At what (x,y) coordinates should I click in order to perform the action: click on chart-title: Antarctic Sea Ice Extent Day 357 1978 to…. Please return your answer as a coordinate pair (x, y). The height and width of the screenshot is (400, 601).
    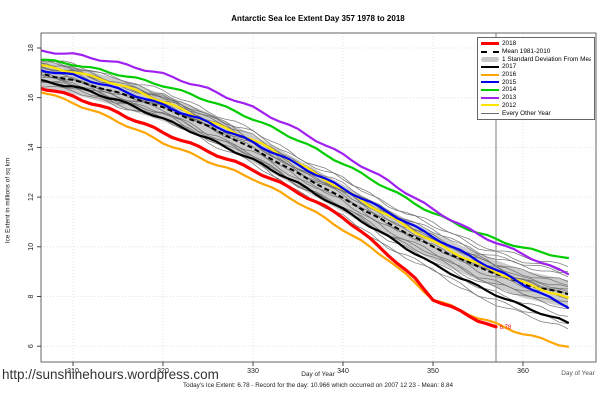
    Looking at the image, I should click on (318, 18).